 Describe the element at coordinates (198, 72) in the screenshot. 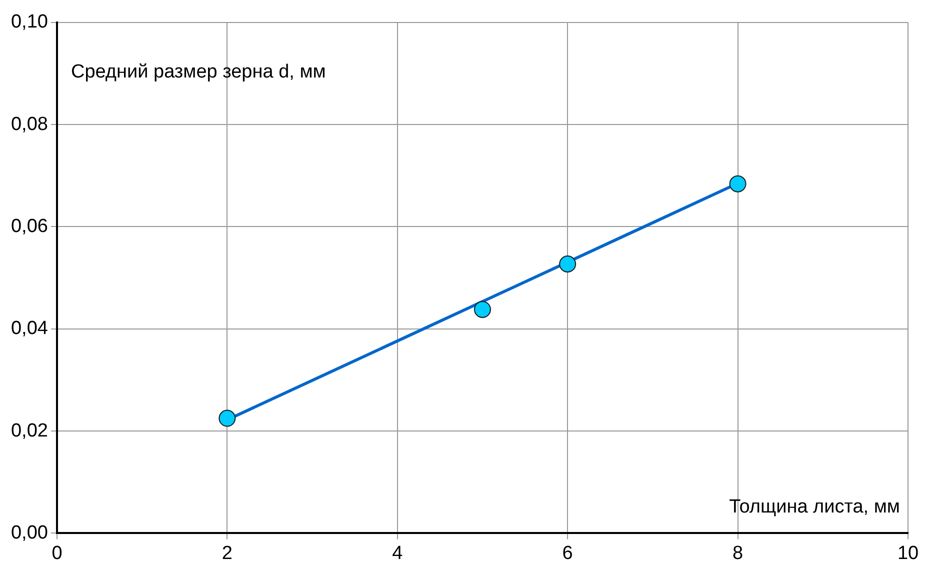

I see `y-axis-title: Средний размер зерна d, мм` at that location.